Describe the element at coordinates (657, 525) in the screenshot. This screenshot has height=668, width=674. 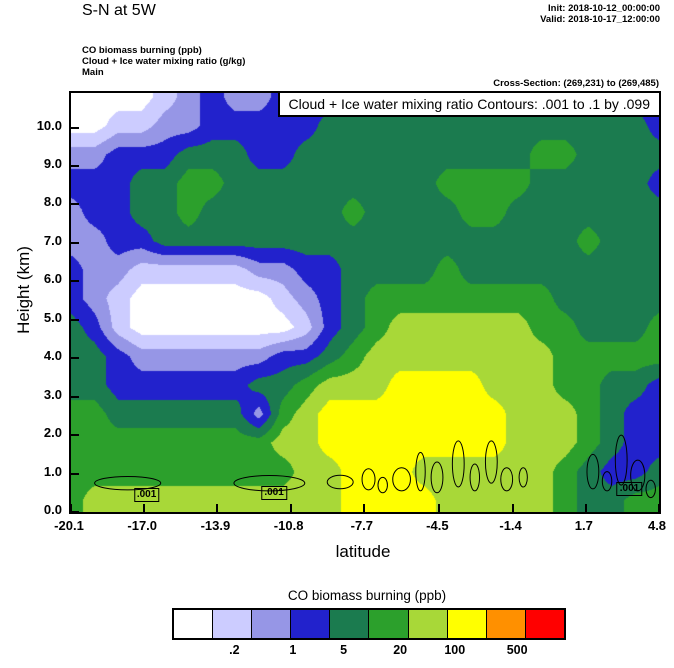
I see `x-tick-label: 4.8` at that location.